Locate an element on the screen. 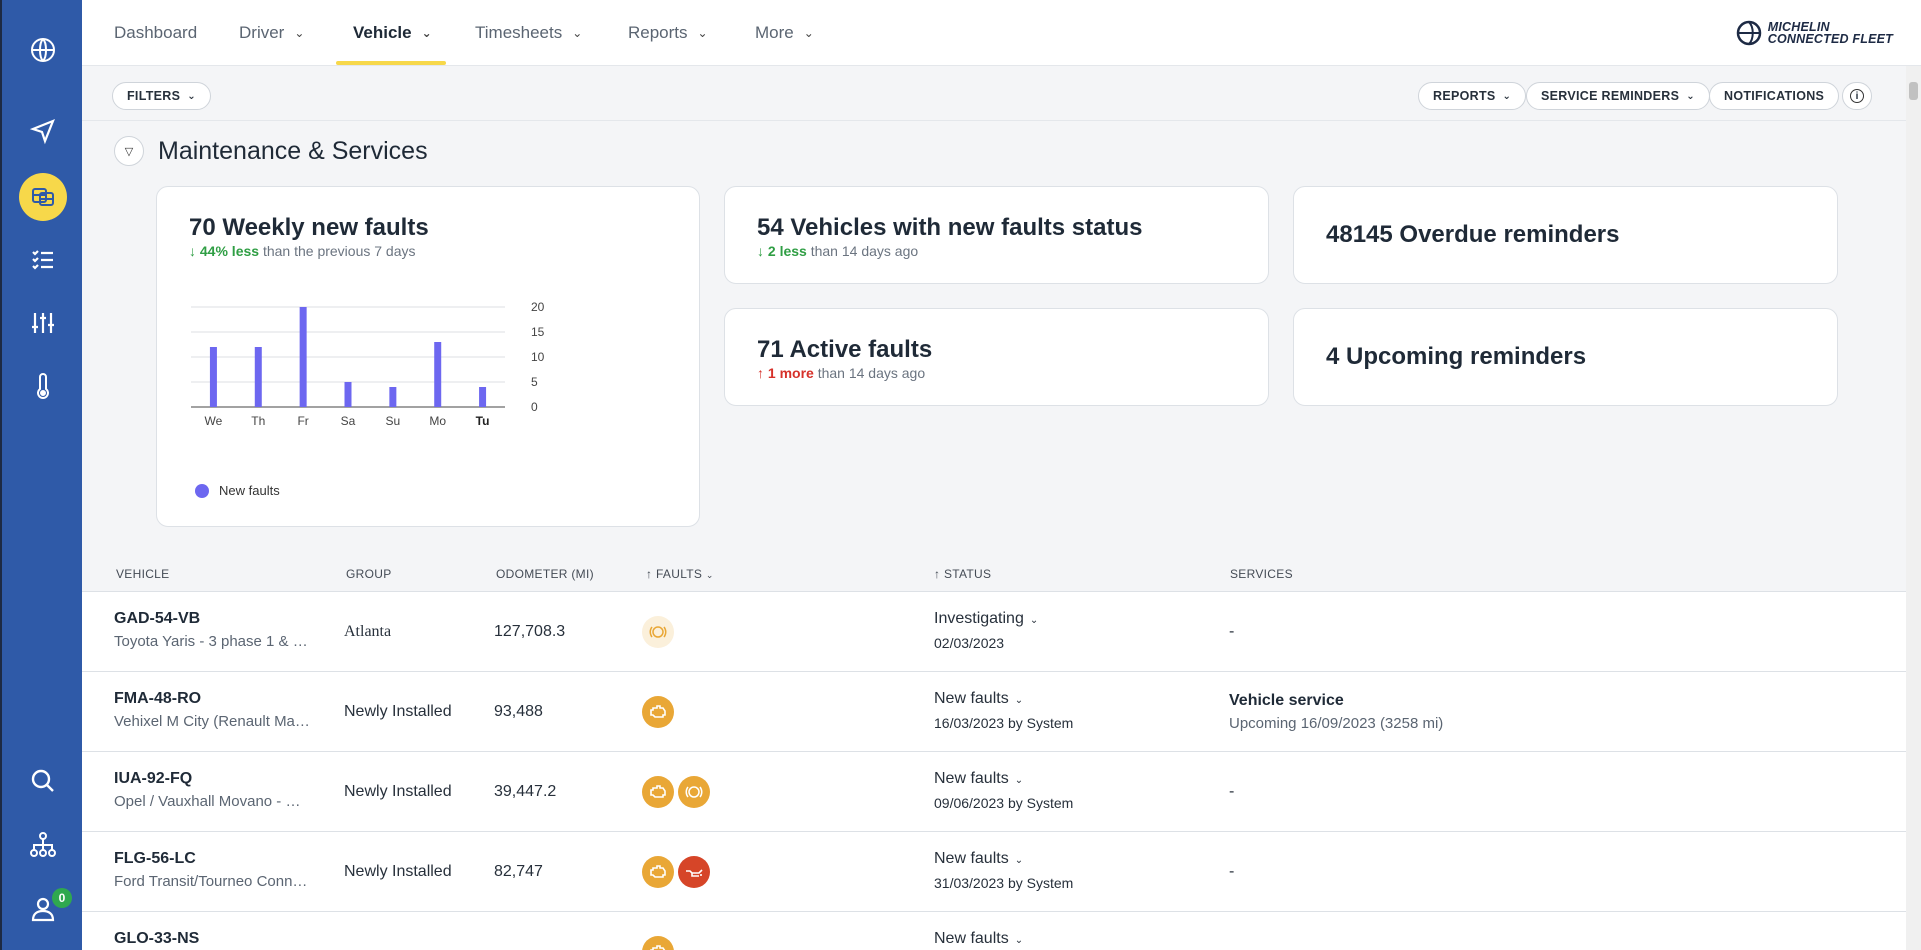 This screenshot has height=950, width=1921. header-group: GROUP is located at coordinates (369, 574).